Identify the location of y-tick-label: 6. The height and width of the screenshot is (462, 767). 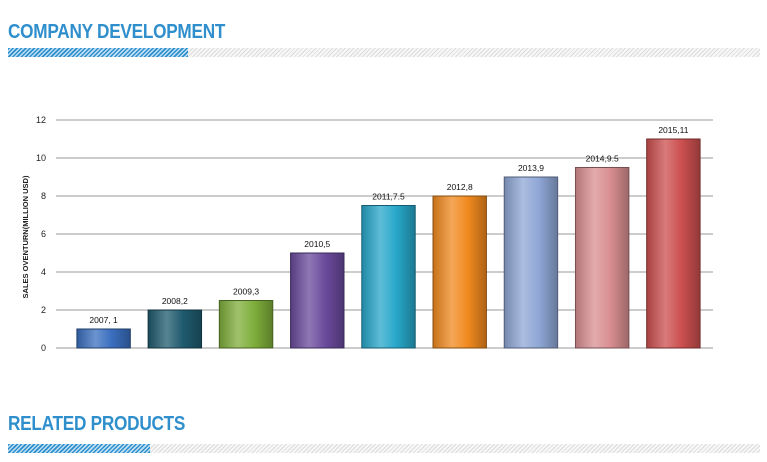
(43, 234).